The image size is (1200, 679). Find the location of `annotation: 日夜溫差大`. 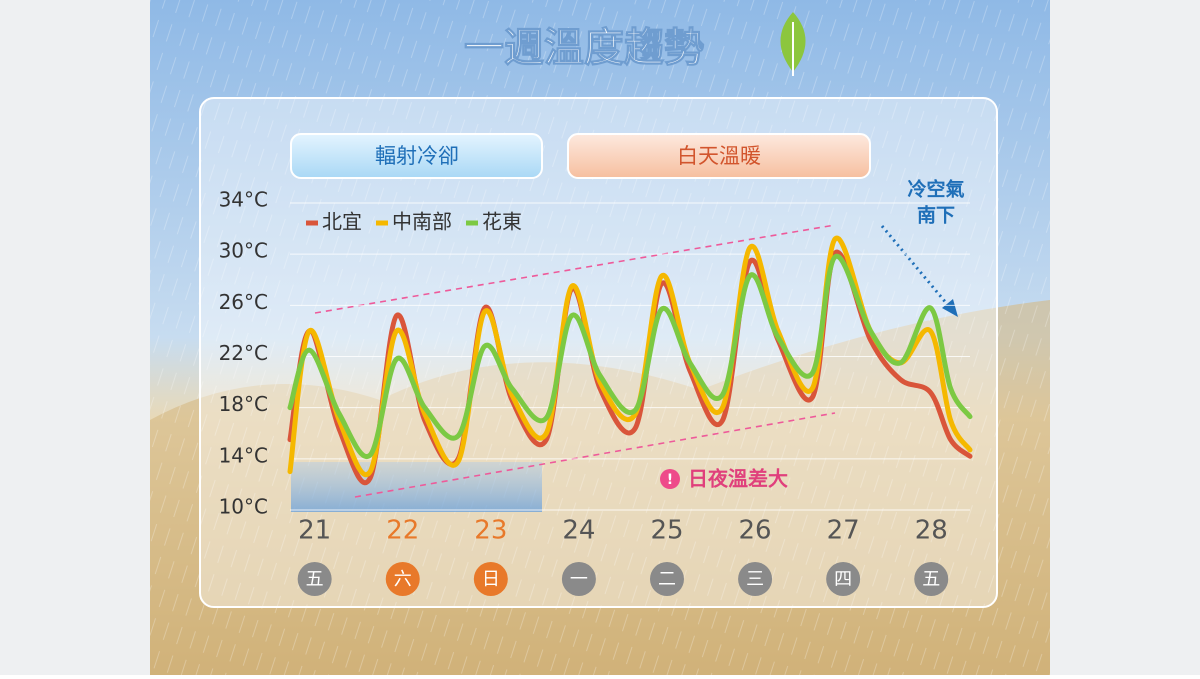

annotation: 日夜溫差大 is located at coordinates (738, 479).